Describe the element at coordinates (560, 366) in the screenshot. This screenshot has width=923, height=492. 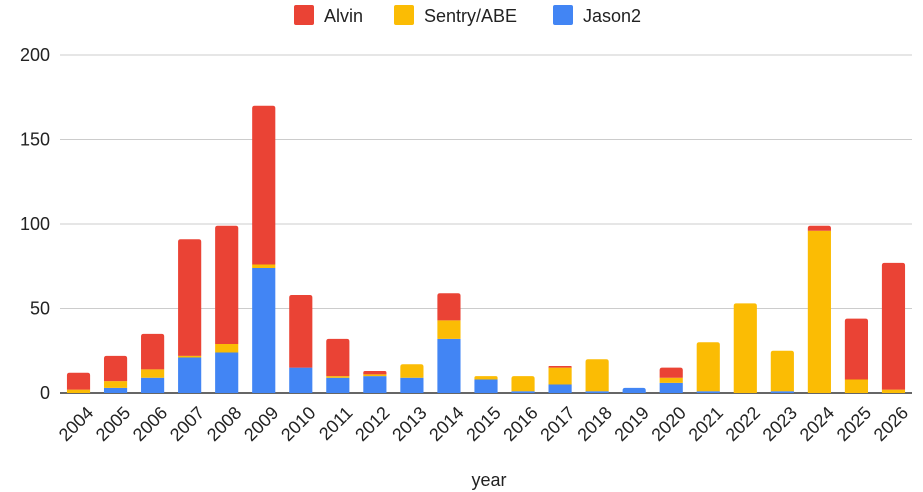
I see `bar-alvin-2017` at that location.